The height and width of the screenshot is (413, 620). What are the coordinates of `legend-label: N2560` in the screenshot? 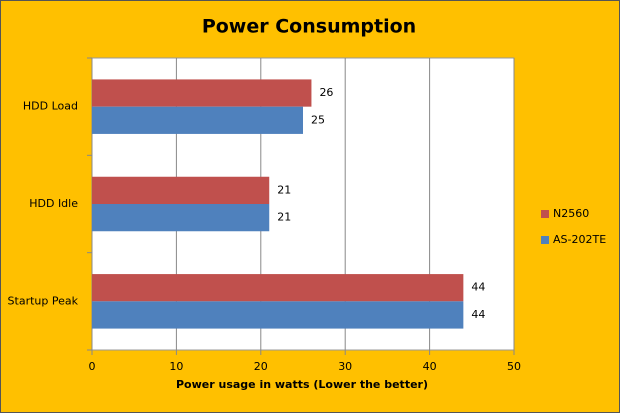 It's located at (571, 213).